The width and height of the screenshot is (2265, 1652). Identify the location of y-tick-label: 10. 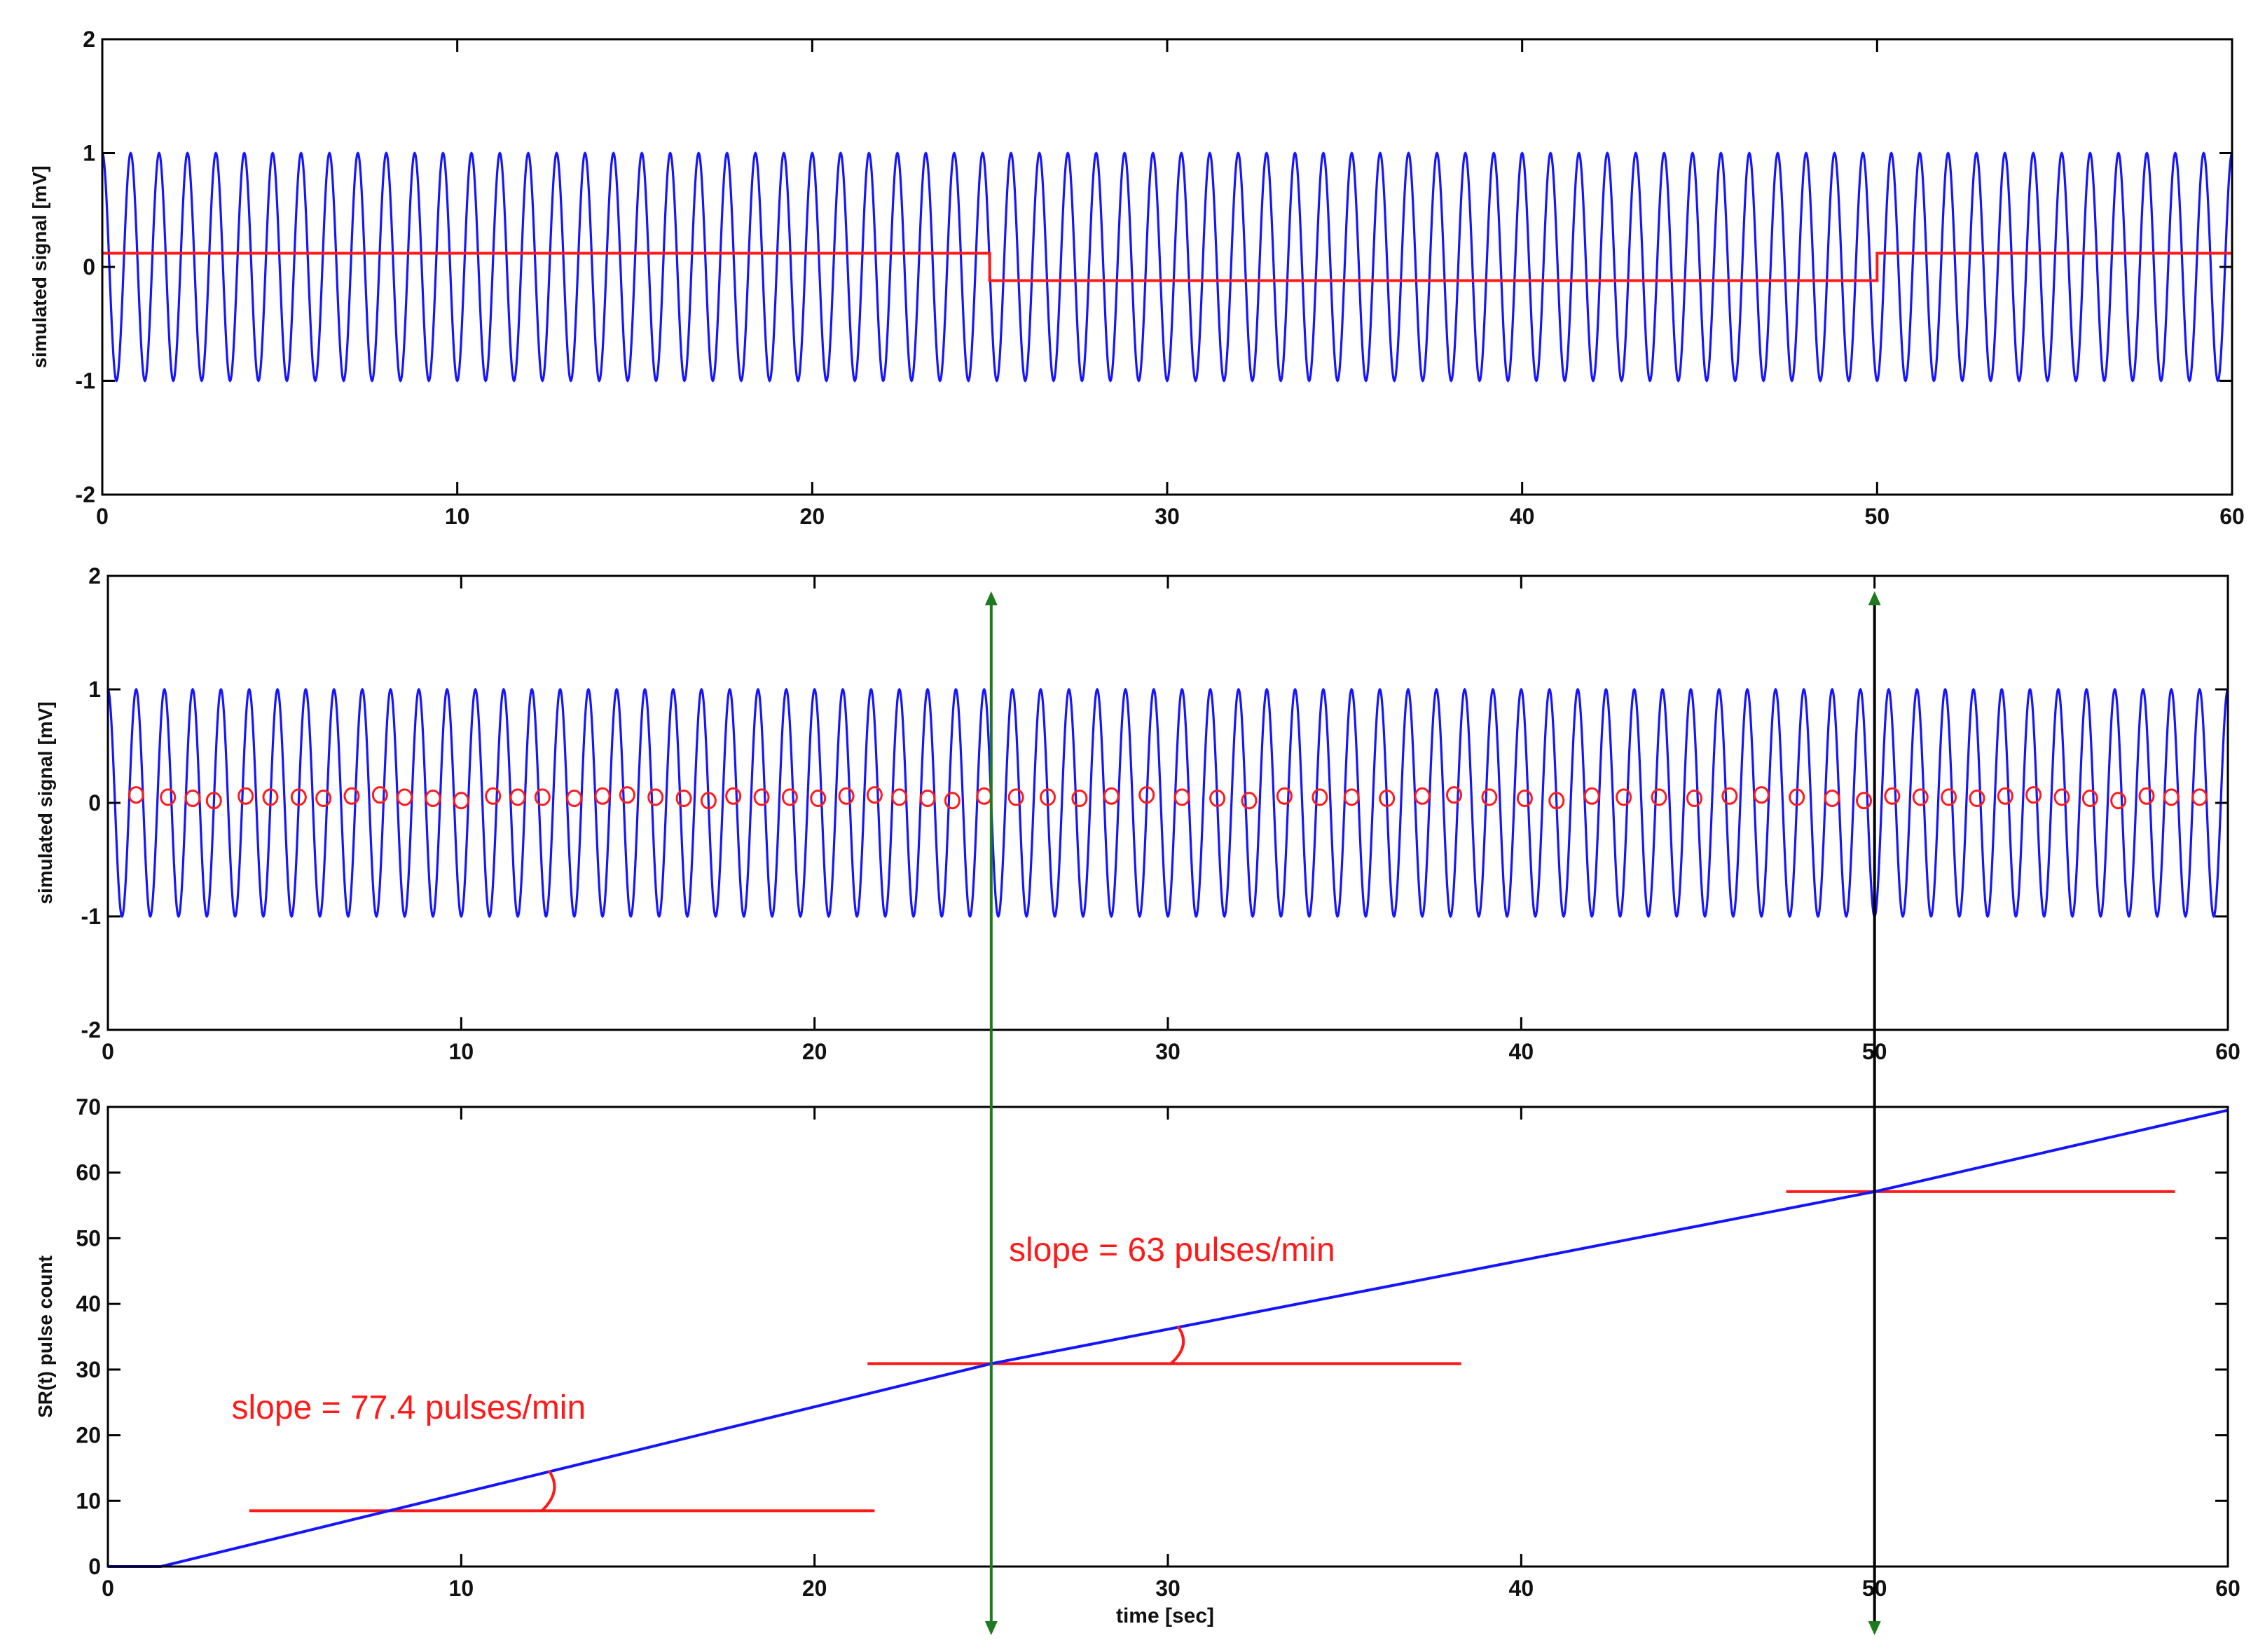
(88, 1500).